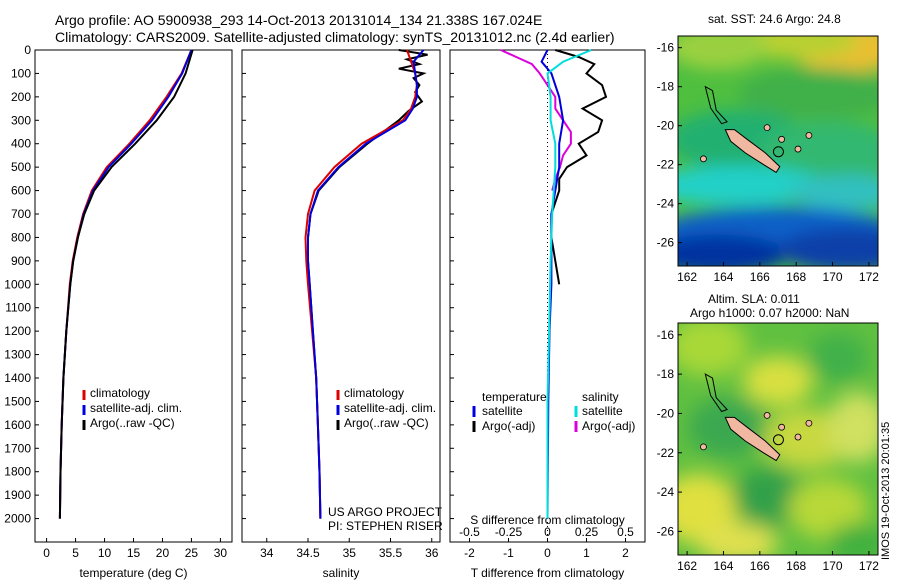 This screenshot has height=580, width=900. What do you see at coordinates (17, 401) in the screenshot?
I see `y-tick-label: 1500` at bounding box center [17, 401].